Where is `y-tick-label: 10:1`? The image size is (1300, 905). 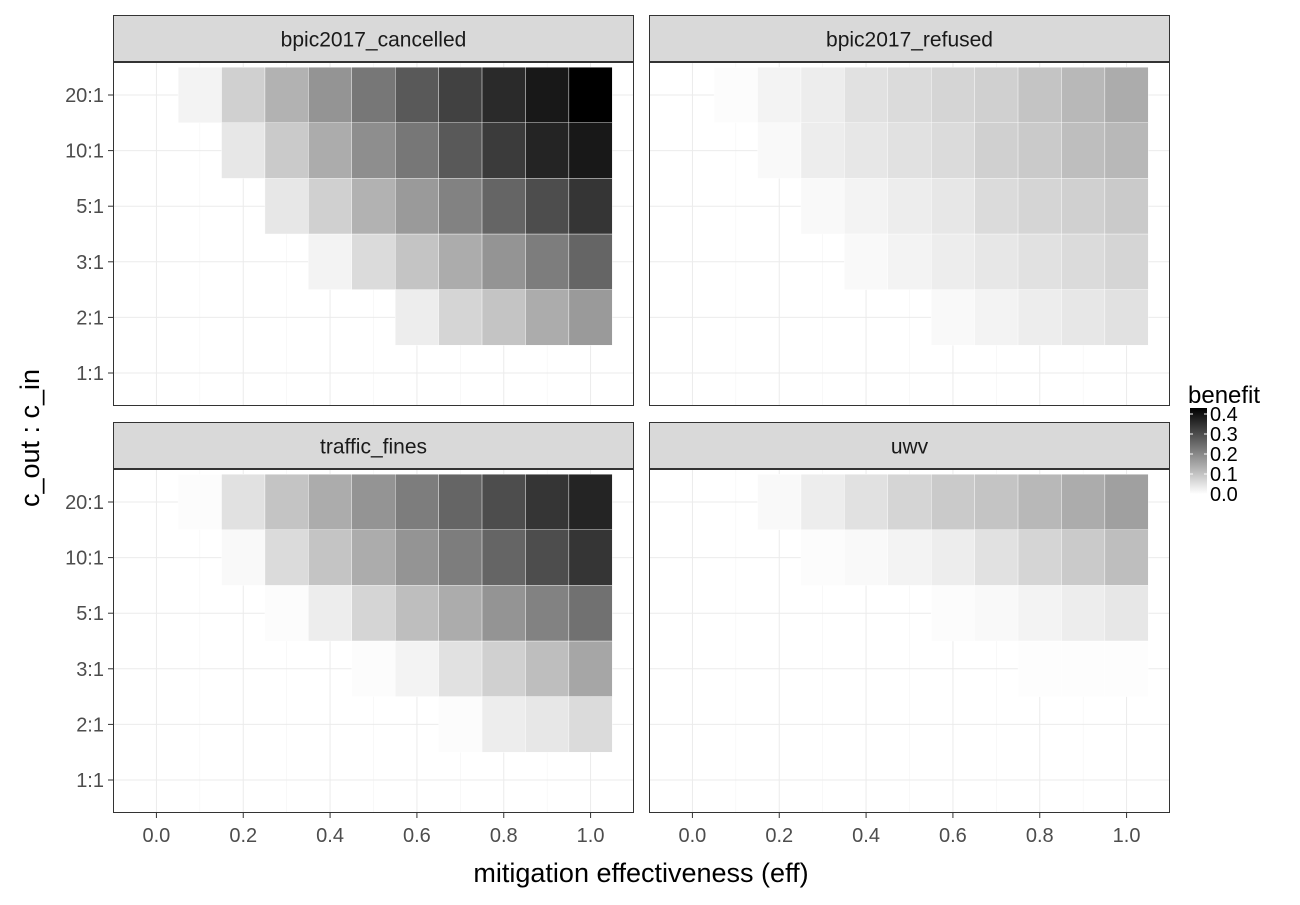
y-tick-label: 10:1 is located at coordinates (84, 152).